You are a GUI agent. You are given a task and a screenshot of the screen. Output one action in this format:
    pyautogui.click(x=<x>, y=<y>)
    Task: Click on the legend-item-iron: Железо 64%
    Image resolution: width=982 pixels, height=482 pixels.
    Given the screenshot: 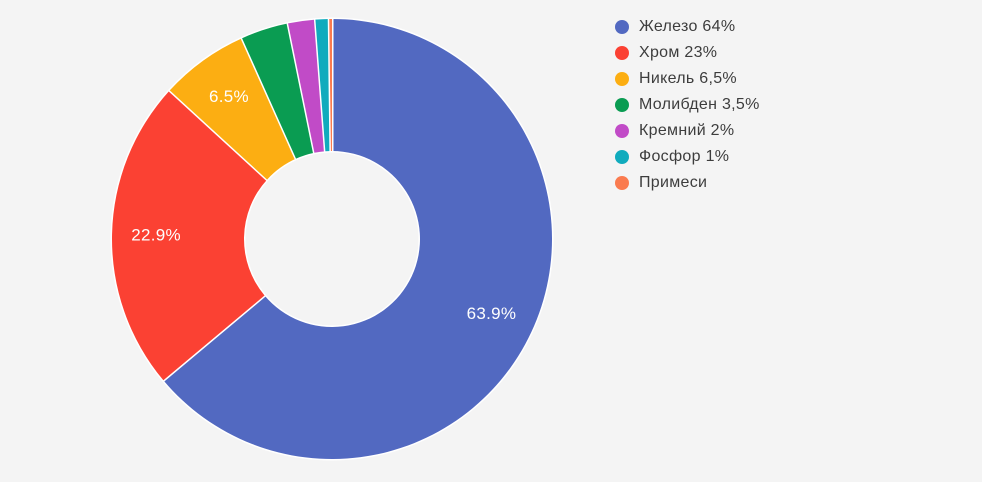 What is the action you would take?
    pyautogui.click(x=687, y=27)
    